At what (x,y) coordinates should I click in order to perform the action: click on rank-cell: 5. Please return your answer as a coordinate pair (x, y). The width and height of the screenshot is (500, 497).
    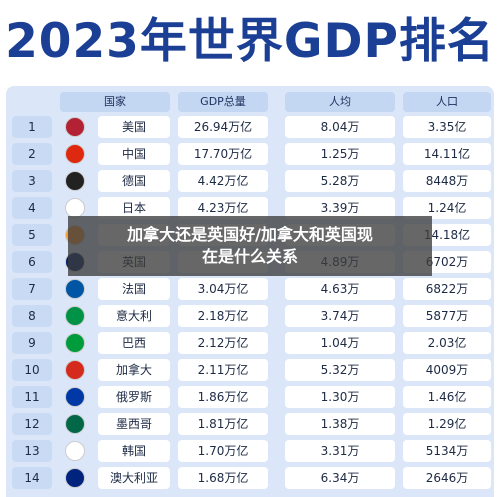
    Looking at the image, I should click on (32, 235).